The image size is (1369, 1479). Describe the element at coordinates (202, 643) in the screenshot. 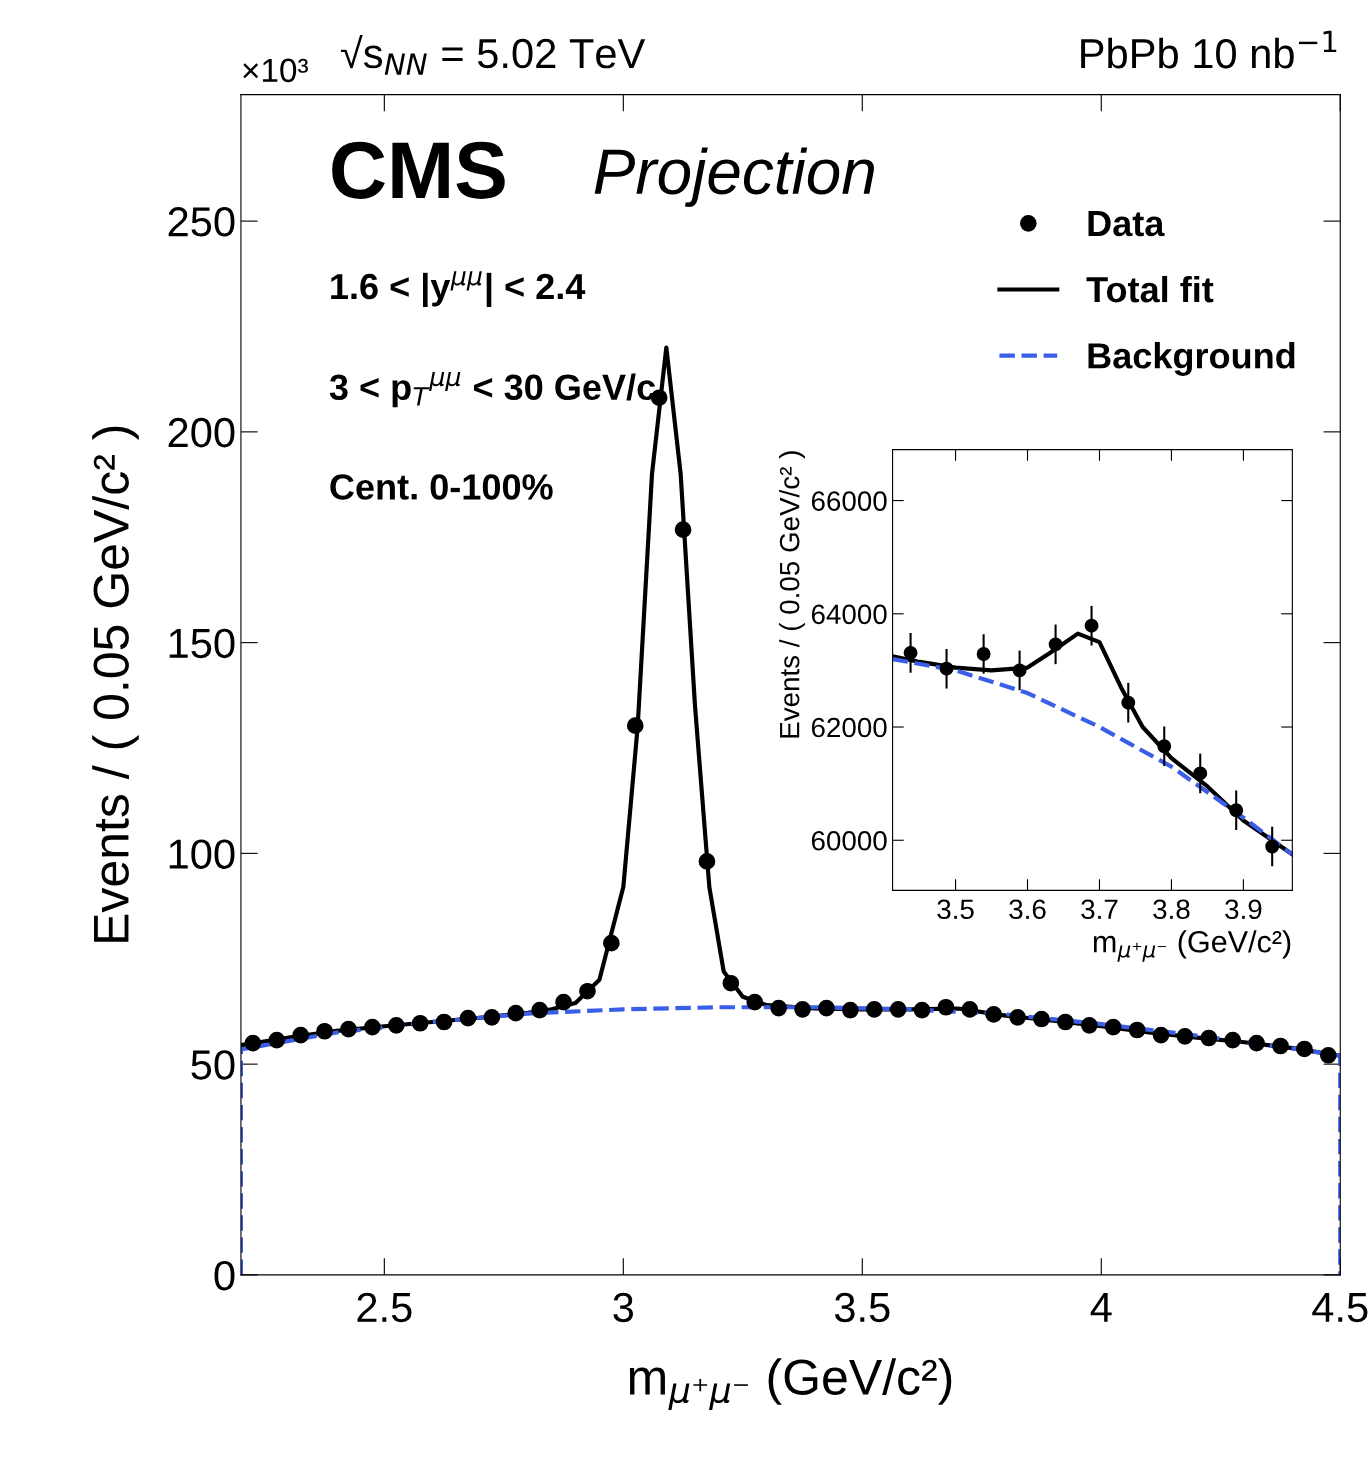

I see `y-tick-label: 150` at that location.